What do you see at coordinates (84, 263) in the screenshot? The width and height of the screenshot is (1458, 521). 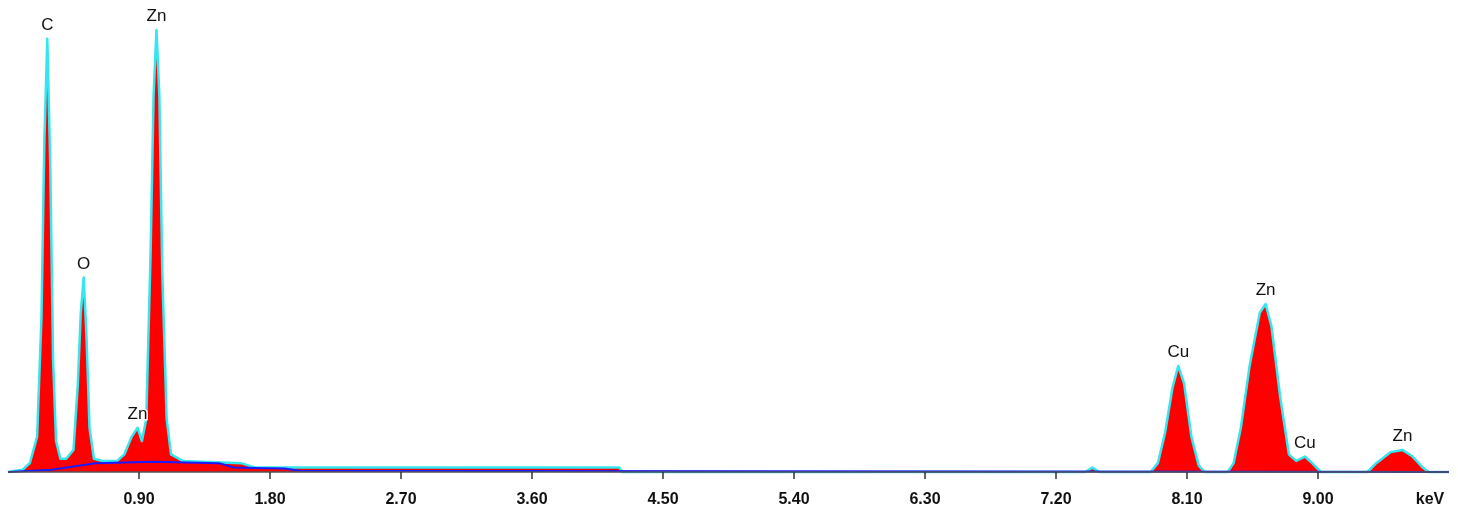 I see `annotation: O` at bounding box center [84, 263].